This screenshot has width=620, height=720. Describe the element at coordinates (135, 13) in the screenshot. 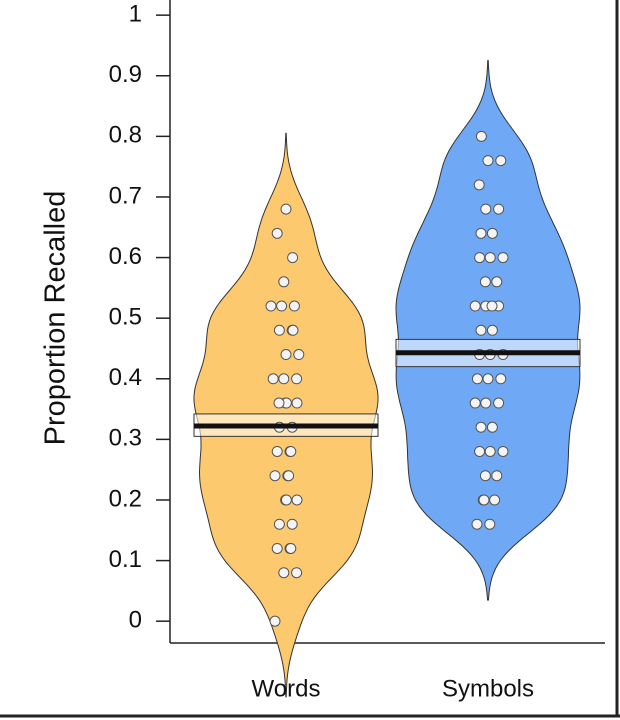

I see `y-tick-label: 1` at that location.